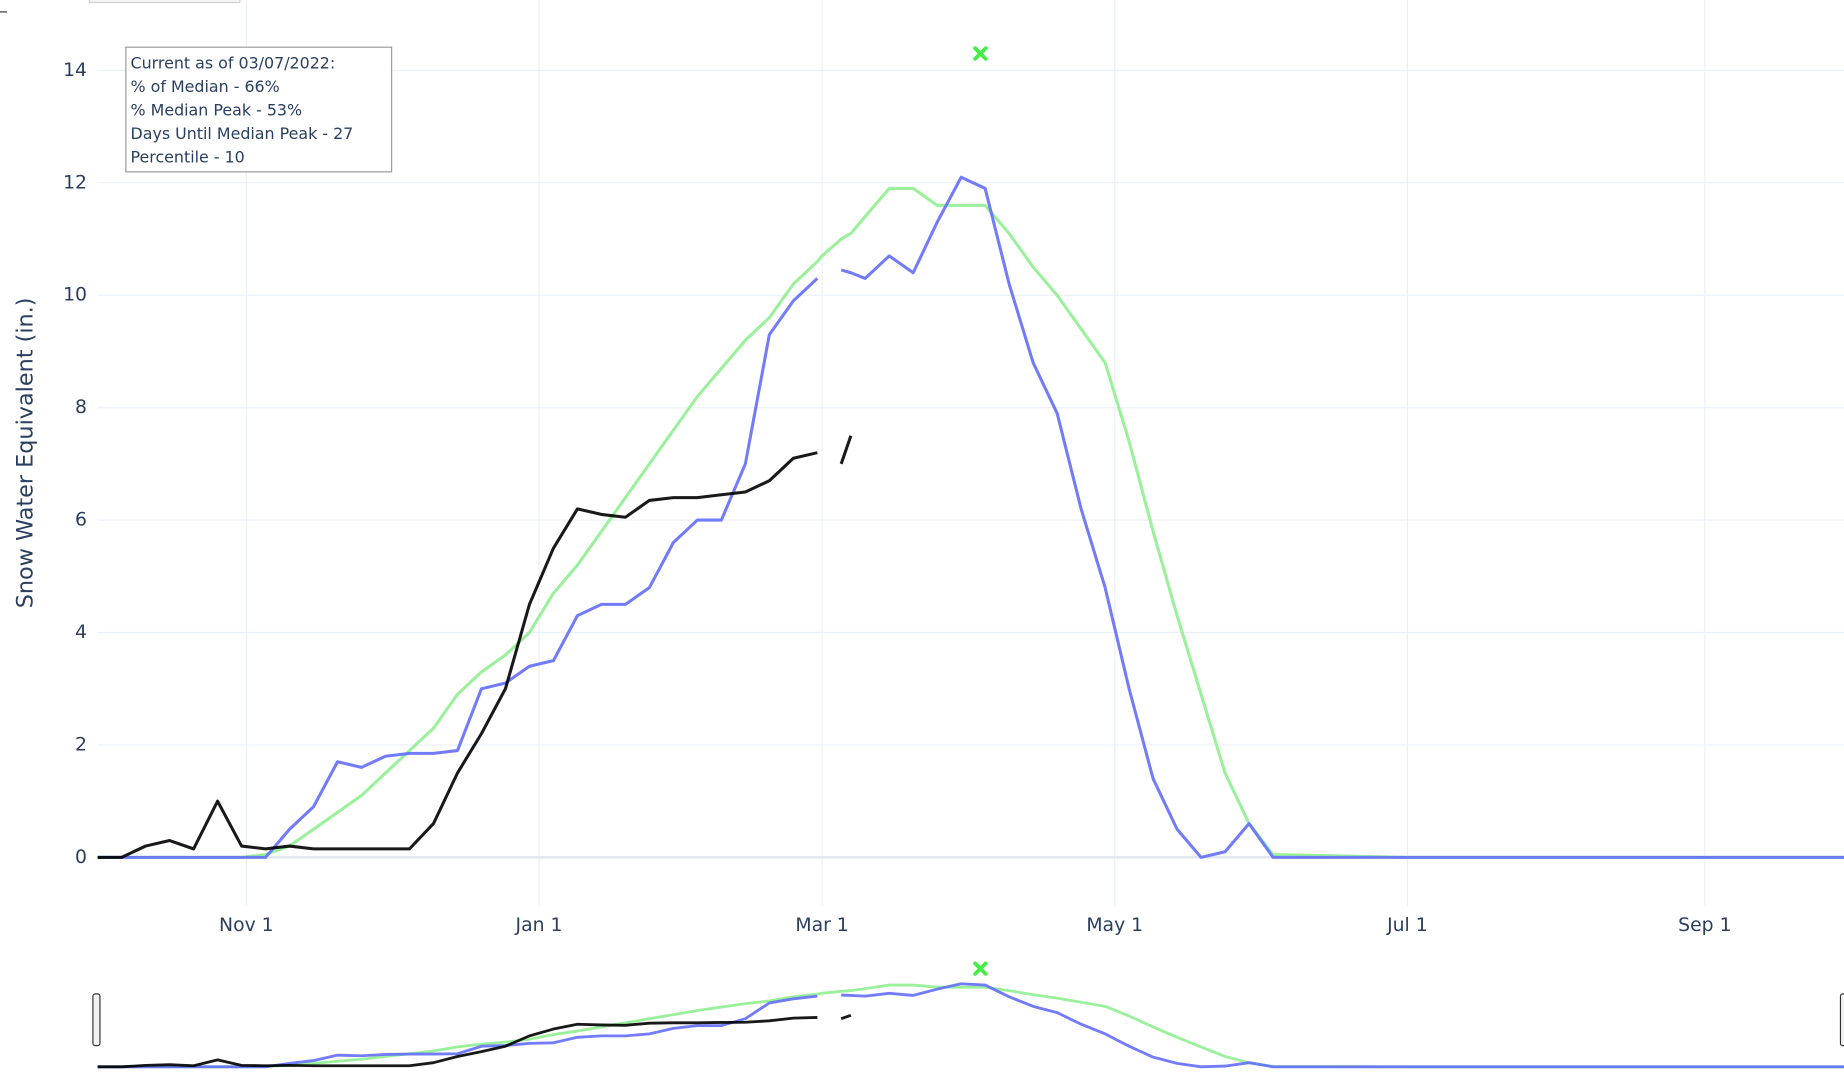 This screenshot has height=1074, width=1844. I want to click on annotation-line: % Median Peak - 53%, so click(217, 109).